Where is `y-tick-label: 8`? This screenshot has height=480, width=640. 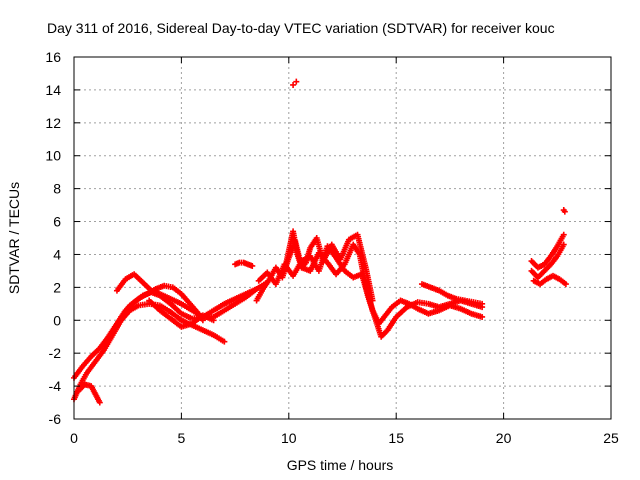 y-tick-label: 8 is located at coordinates (57, 189).